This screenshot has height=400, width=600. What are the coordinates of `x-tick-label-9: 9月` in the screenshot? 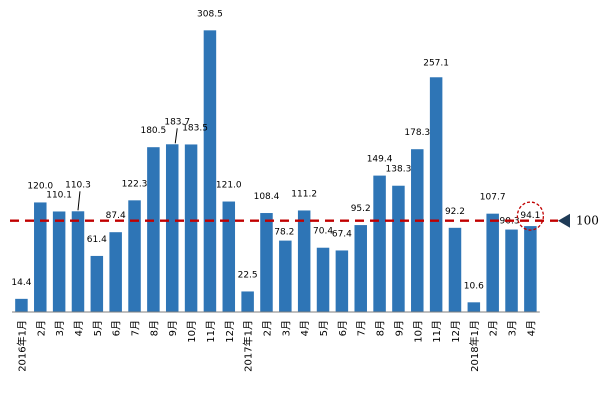 It's located at (173, 328).